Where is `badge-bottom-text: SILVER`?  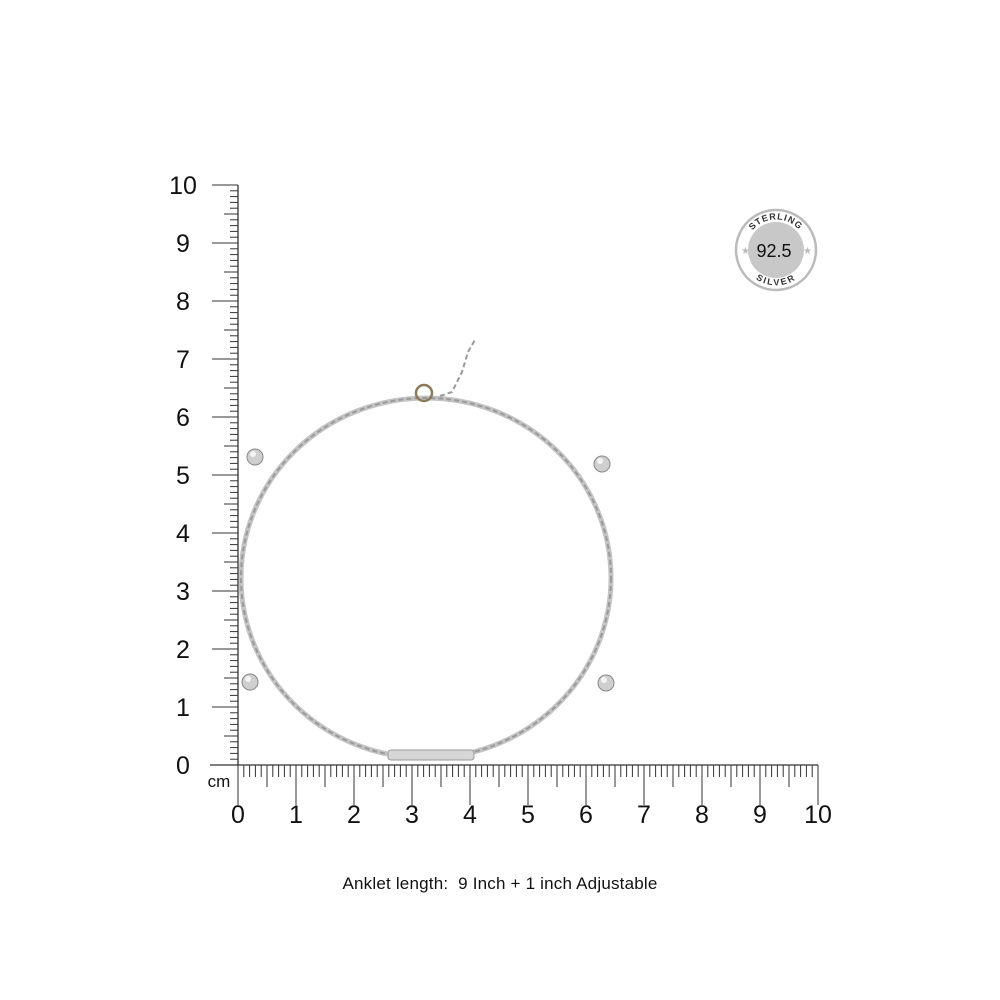 badge-bottom-text: SILVER is located at coordinates (775, 279).